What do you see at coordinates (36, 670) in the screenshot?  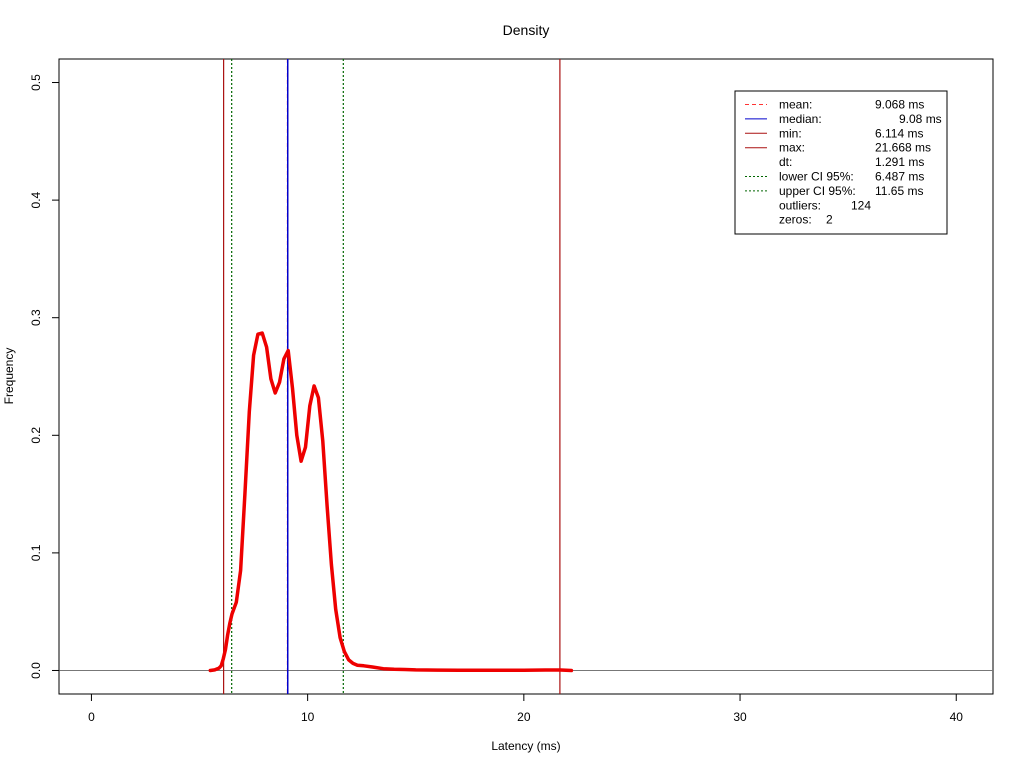 I see `y-tick-label: 0.0` at bounding box center [36, 670].